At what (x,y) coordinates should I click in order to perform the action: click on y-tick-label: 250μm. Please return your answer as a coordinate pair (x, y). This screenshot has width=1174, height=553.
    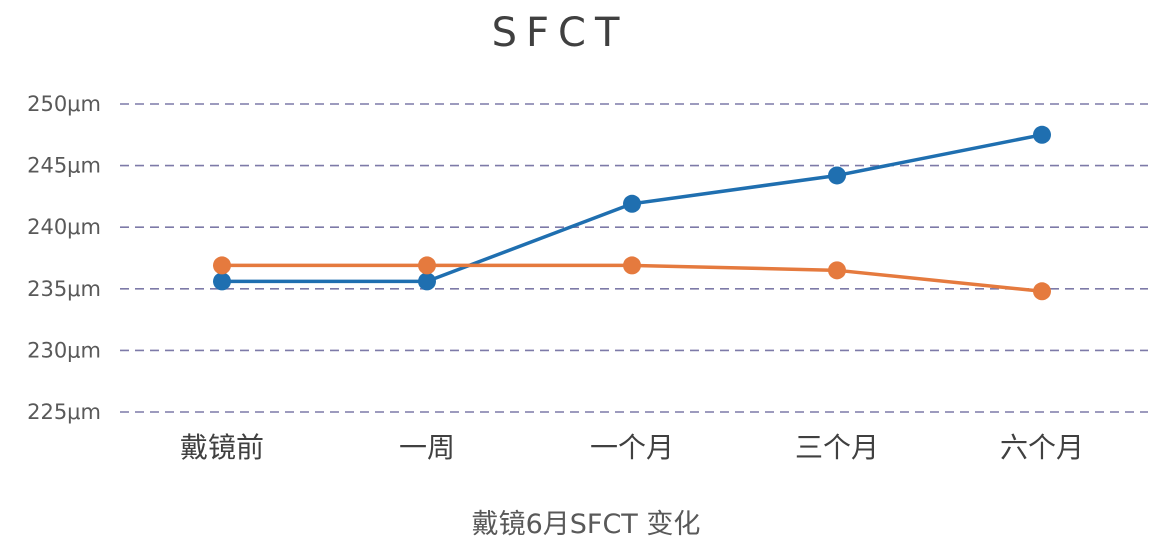
    Looking at the image, I should click on (64, 104).